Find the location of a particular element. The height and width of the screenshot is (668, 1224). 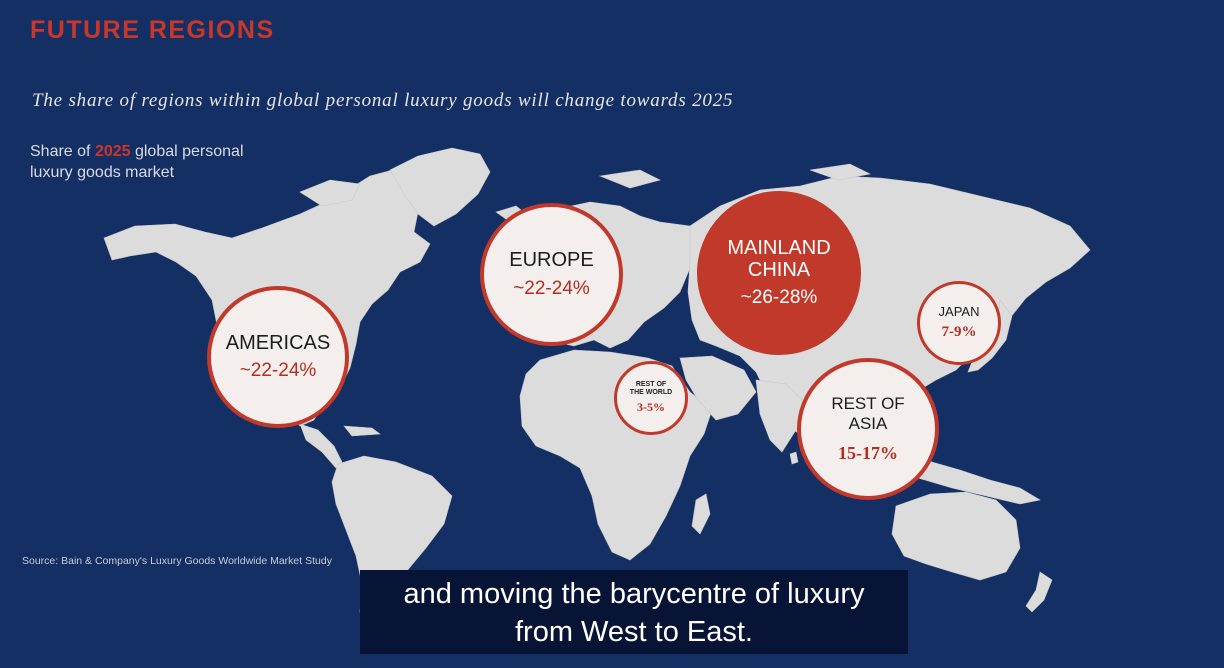

share-label-prefix: Share of is located at coordinates (62, 151).